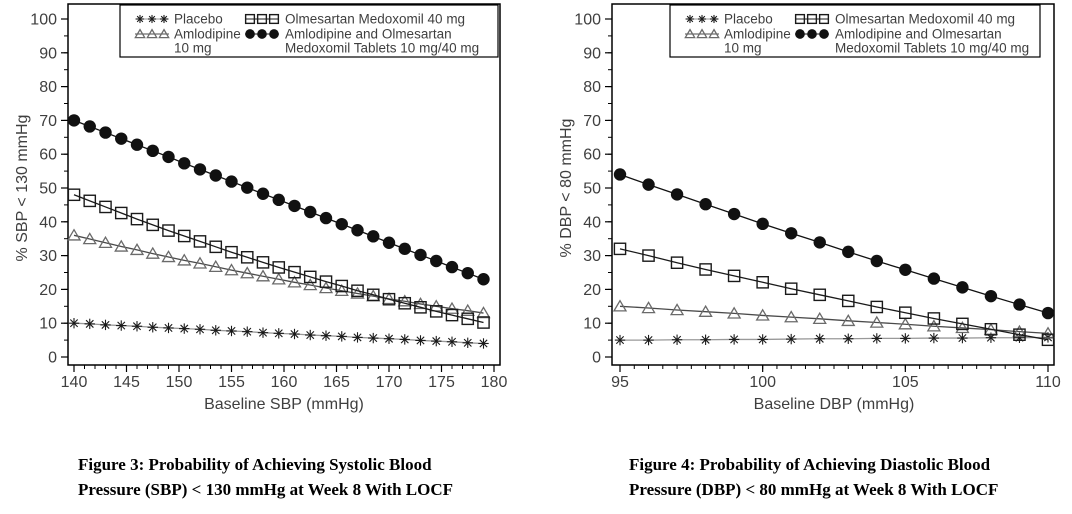  I want to click on y-tick-label: 20, so click(592, 290).